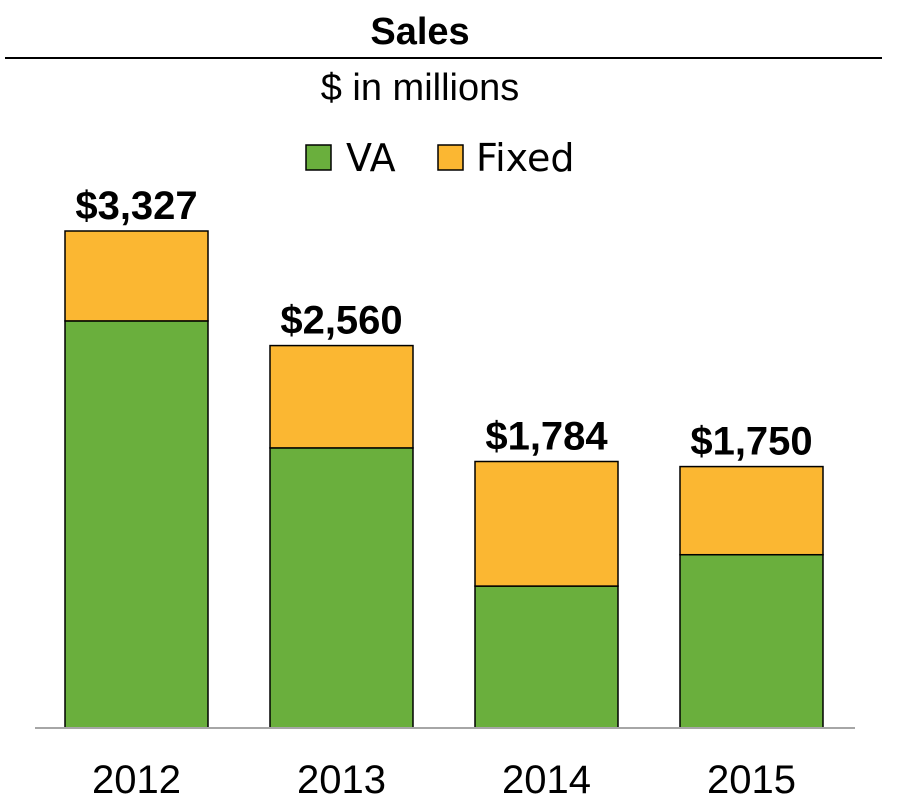 The width and height of the screenshot is (906, 811). What do you see at coordinates (751, 780) in the screenshot?
I see `x-tick-label-2015: 2015` at bounding box center [751, 780].